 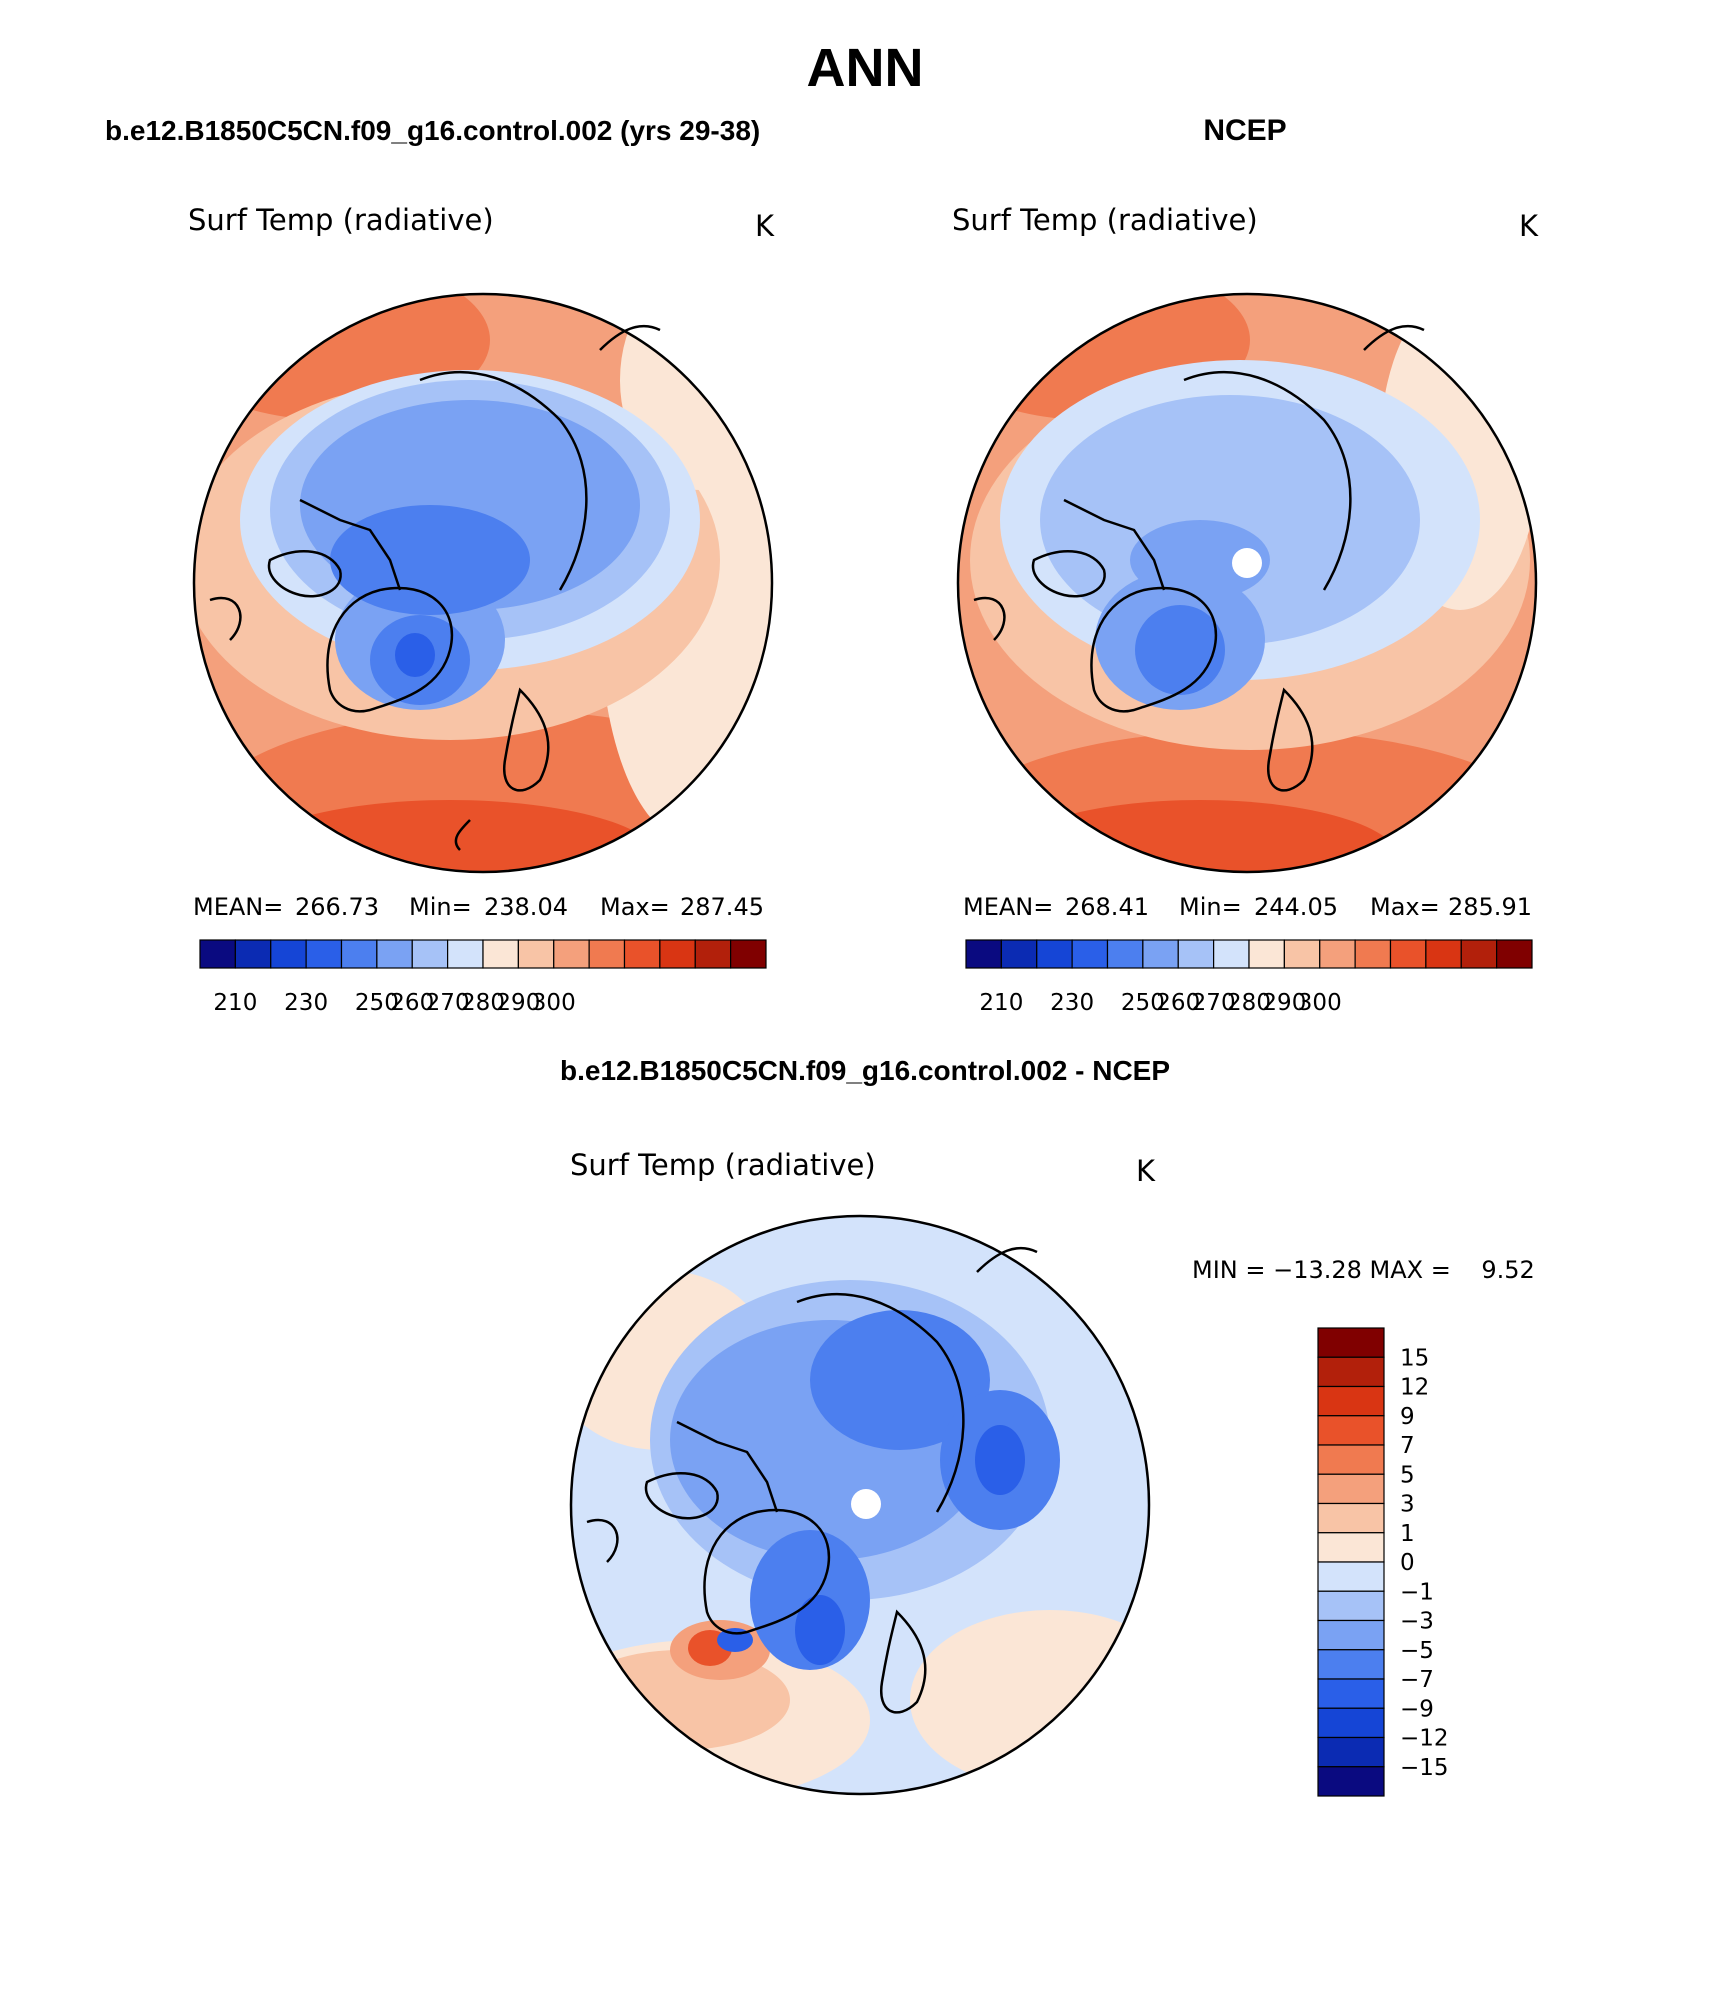 I want to click on figure-title: ANN, so click(x=865, y=68).